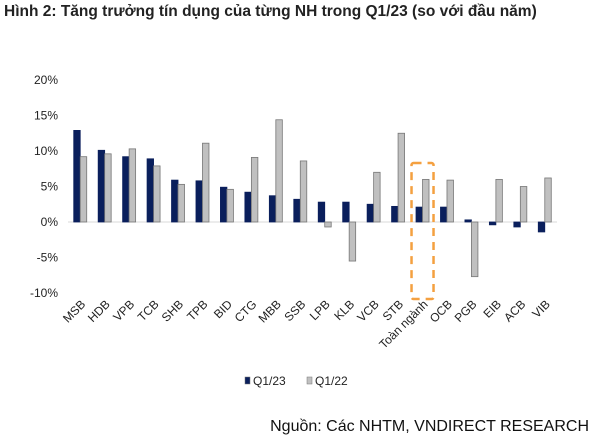 This screenshot has width=601, height=443. What do you see at coordinates (422, 231) in the screenshot?
I see `highlight-box` at bounding box center [422, 231].